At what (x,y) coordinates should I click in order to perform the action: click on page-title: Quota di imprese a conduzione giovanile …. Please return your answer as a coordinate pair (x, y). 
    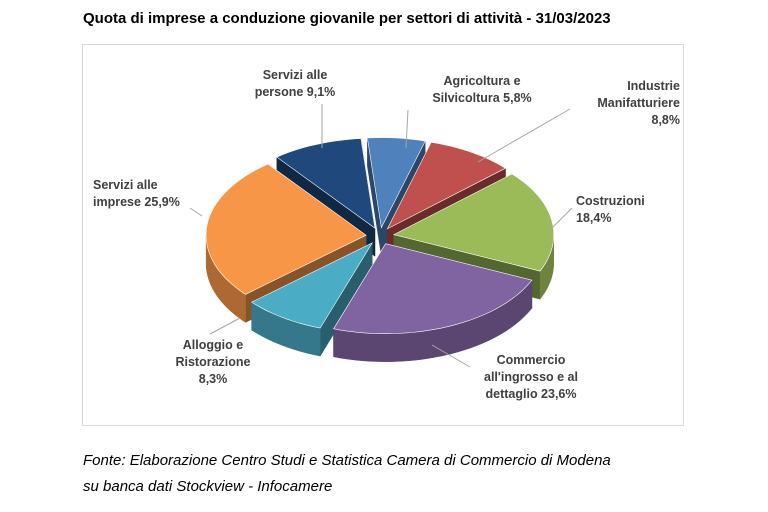
    Looking at the image, I should click on (347, 18).